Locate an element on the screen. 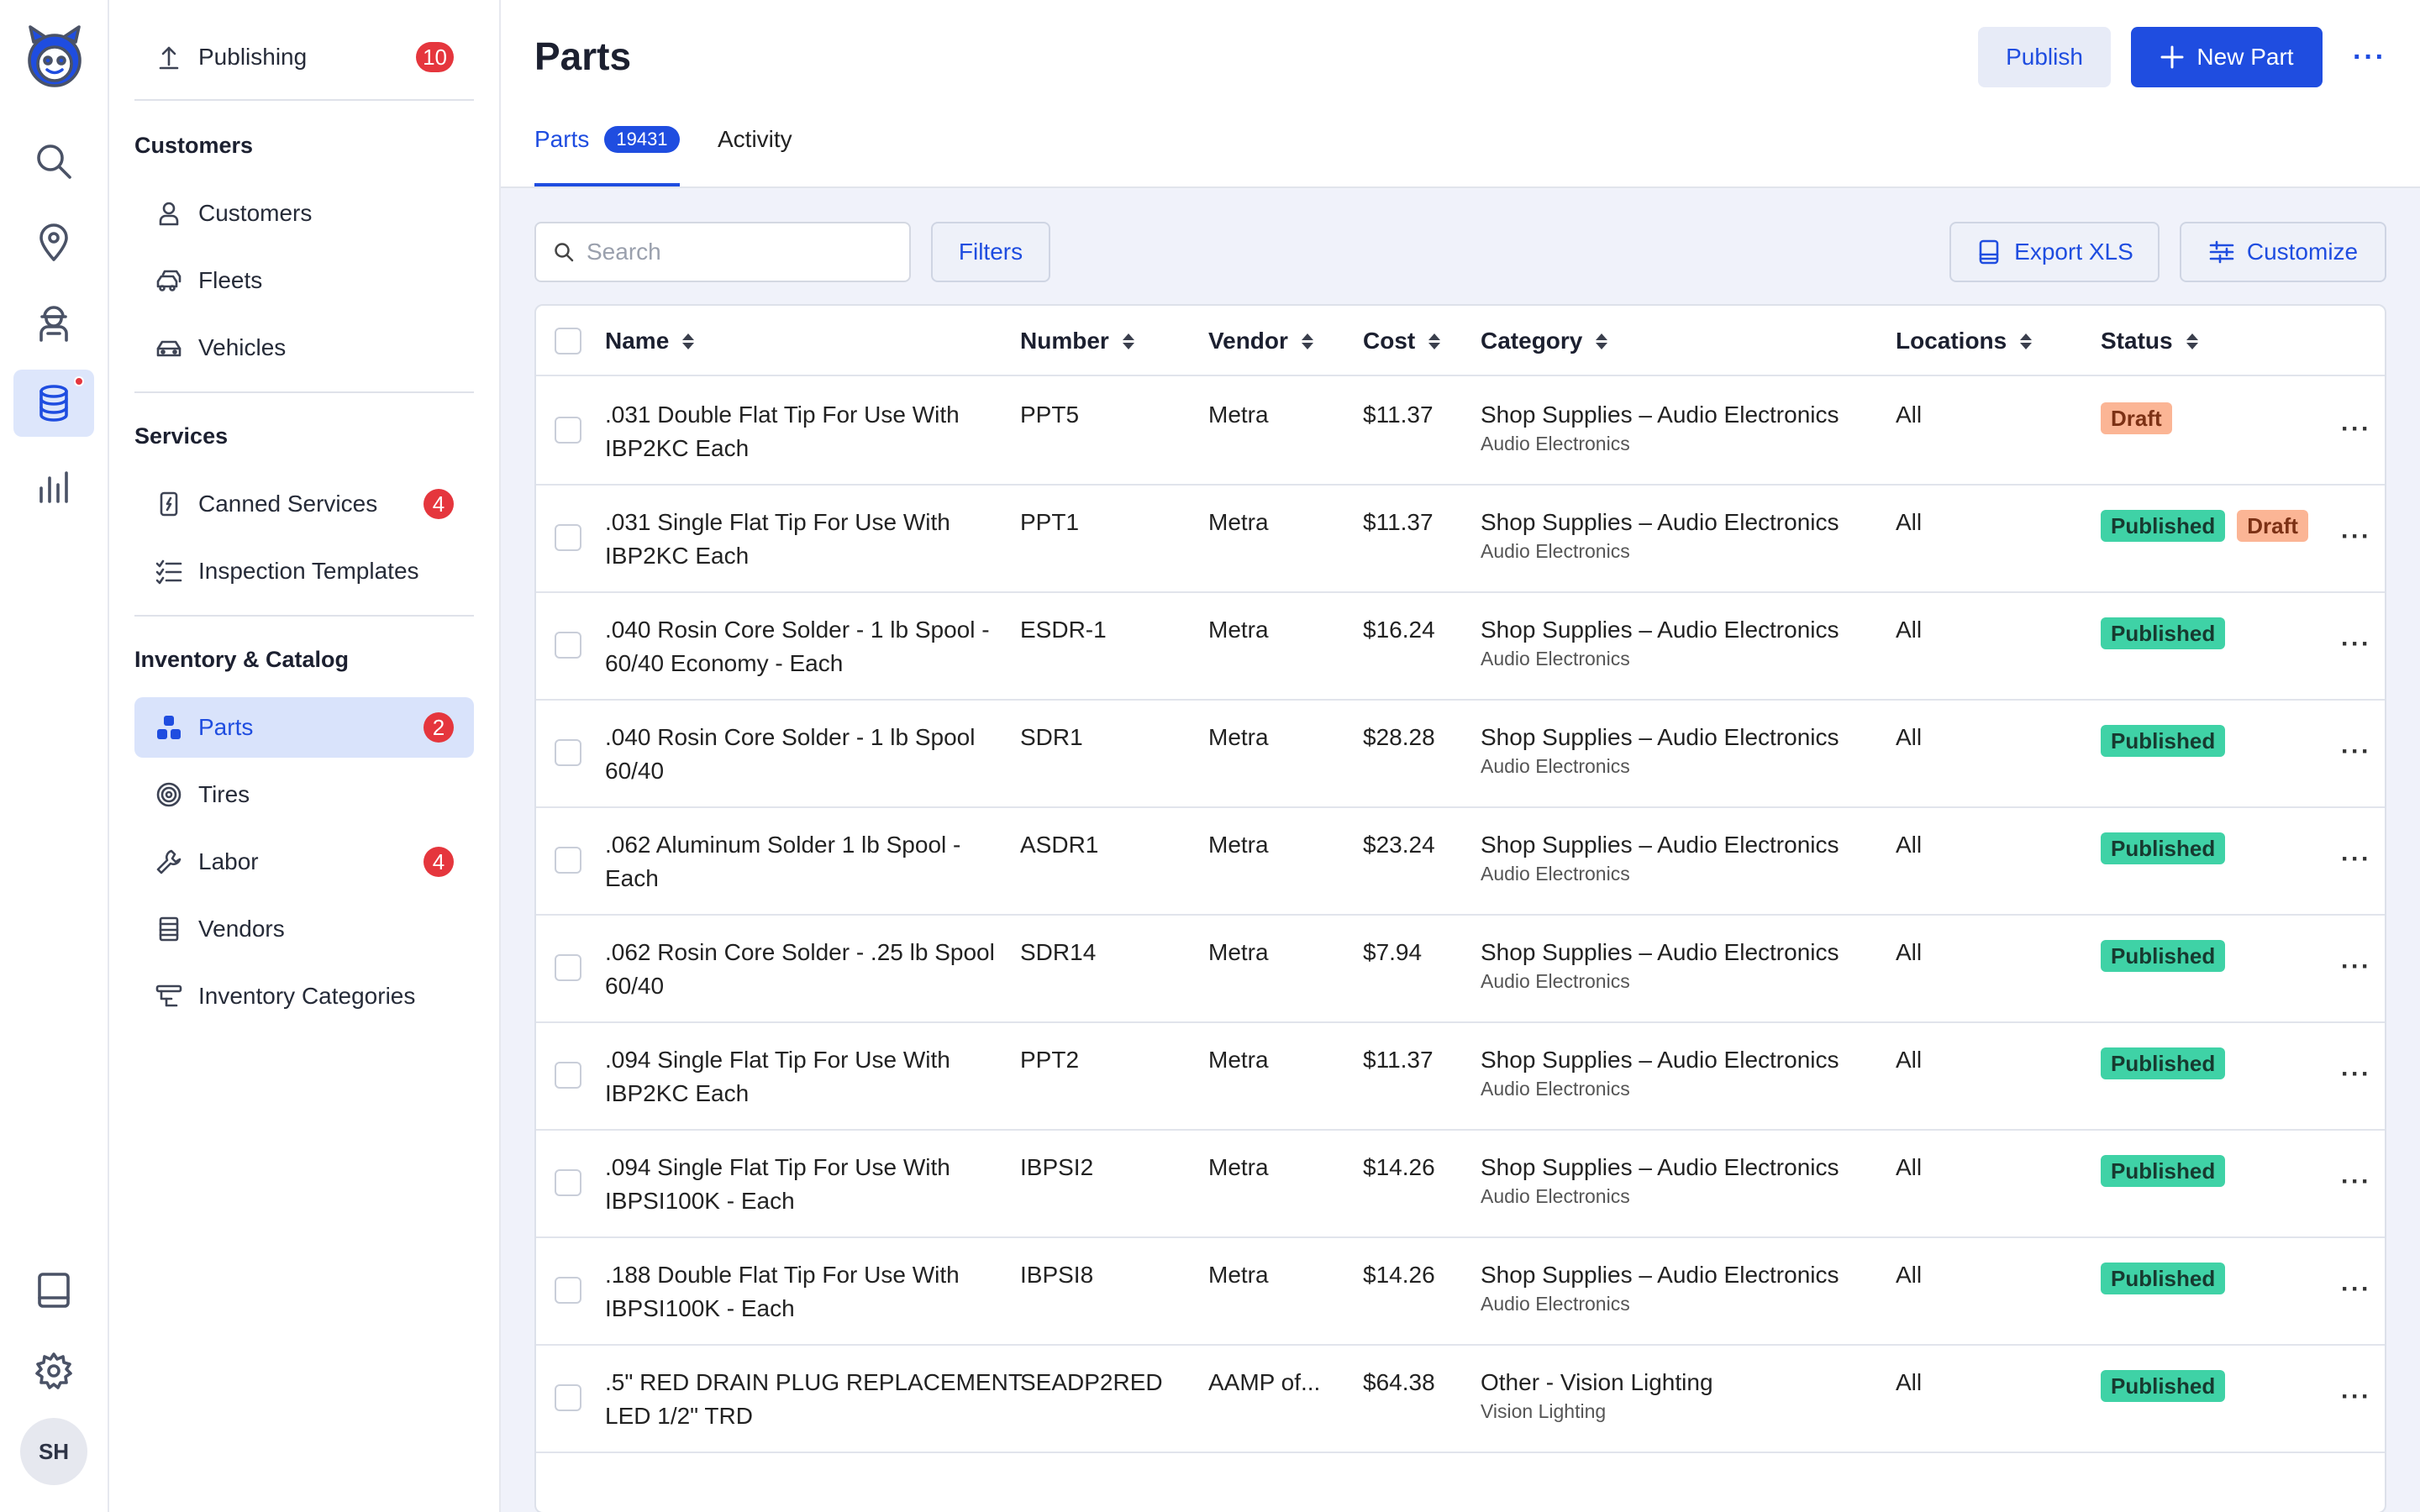 The width and height of the screenshot is (2420, 1512). count-badge: 10 is located at coordinates (435, 57).